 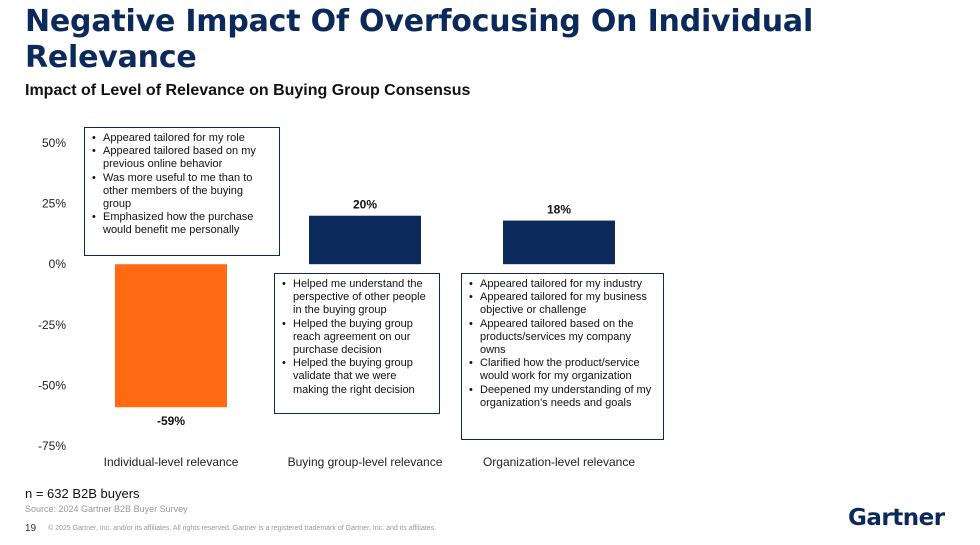 What do you see at coordinates (58, 264) in the screenshot?
I see `y-tick-label: 0%` at bounding box center [58, 264].